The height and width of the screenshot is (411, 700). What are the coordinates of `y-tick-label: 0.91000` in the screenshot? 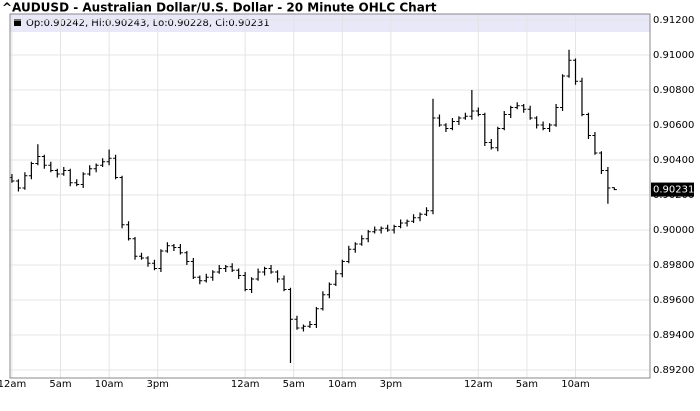 It's located at (673, 55).